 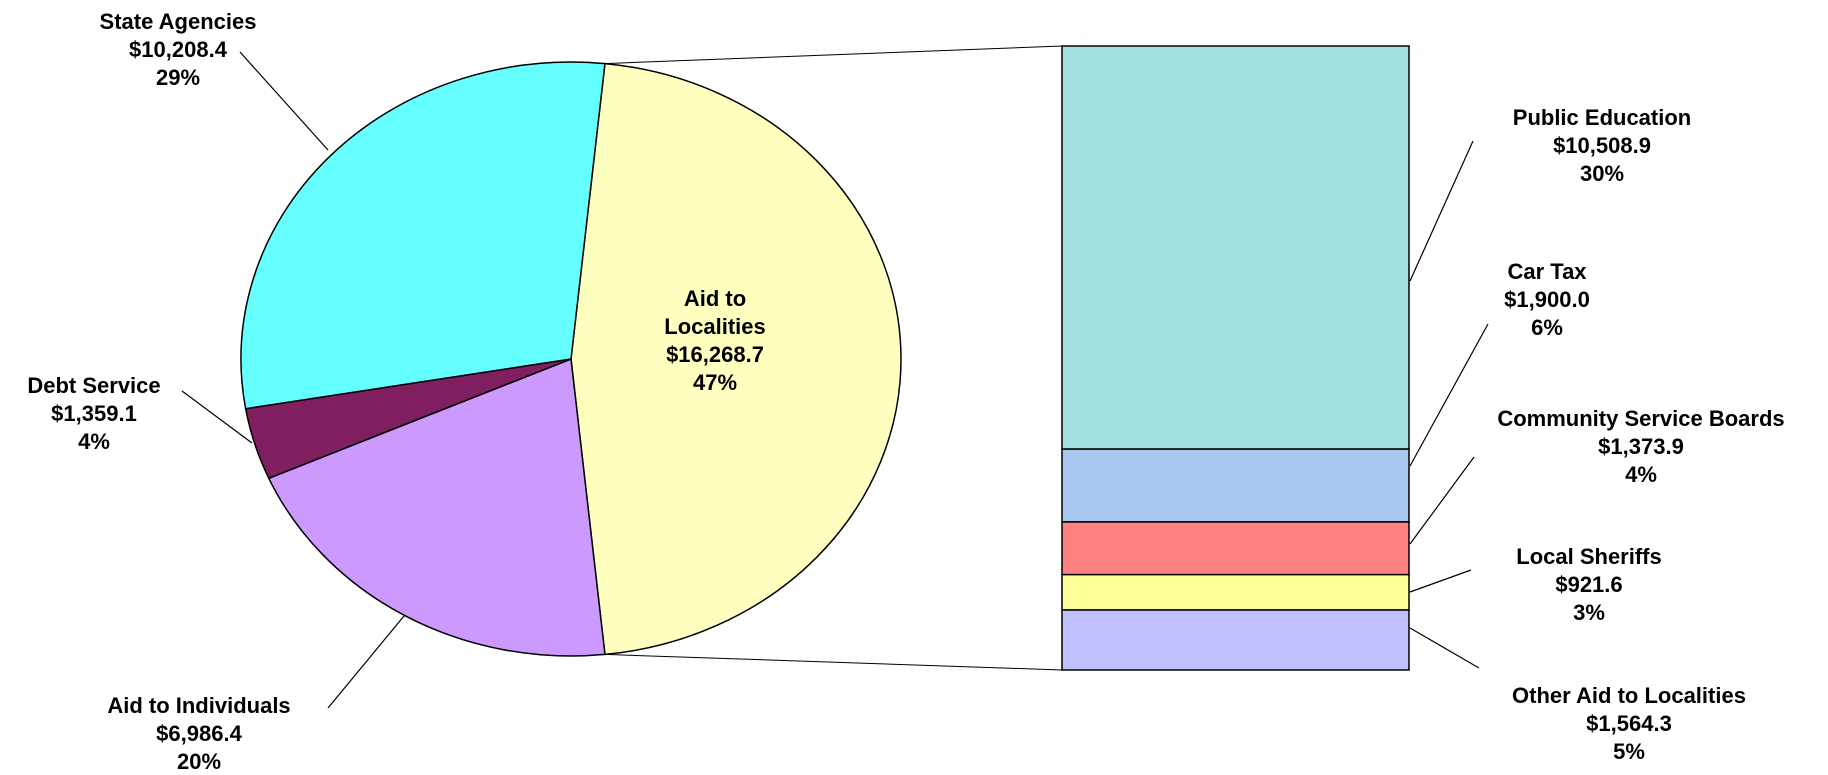 I want to click on label-name: State Agencies, so click(x=178, y=21).